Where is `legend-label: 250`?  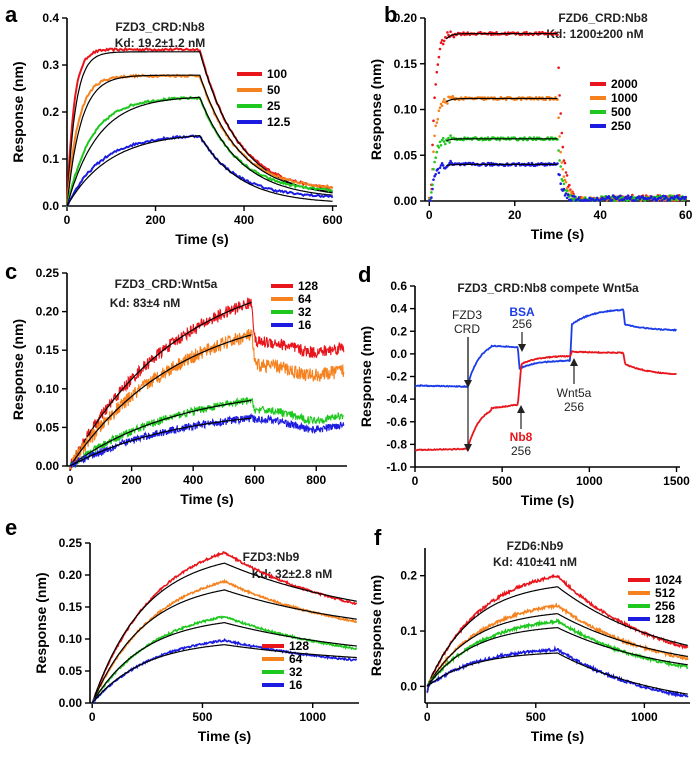
legend-label: 250 is located at coordinates (621, 126).